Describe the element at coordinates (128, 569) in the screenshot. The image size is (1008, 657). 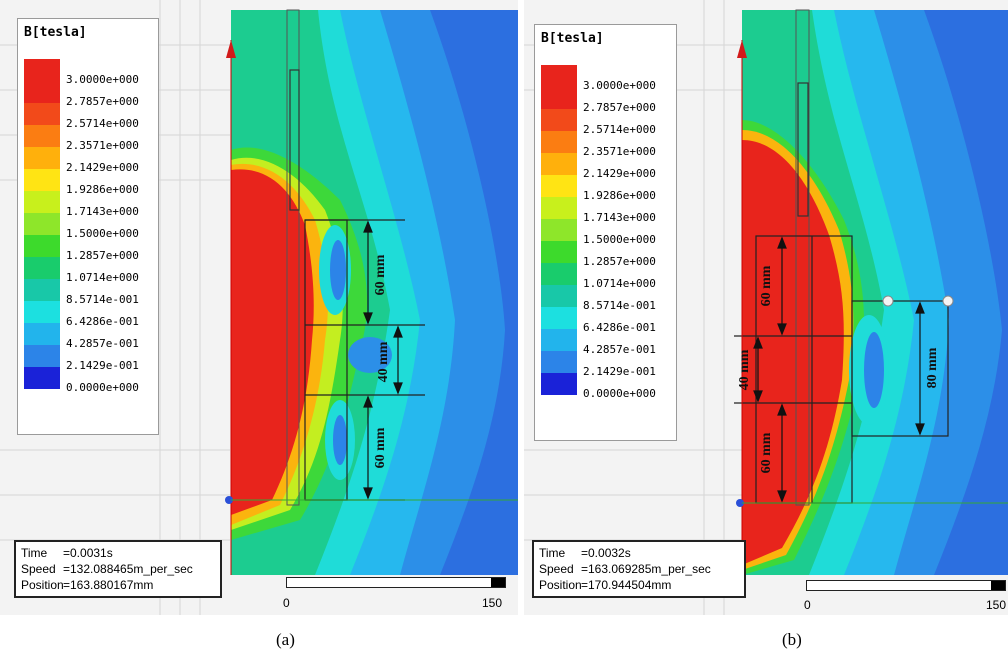
I see `speed-value: =132.088465m_per_sec` at that location.